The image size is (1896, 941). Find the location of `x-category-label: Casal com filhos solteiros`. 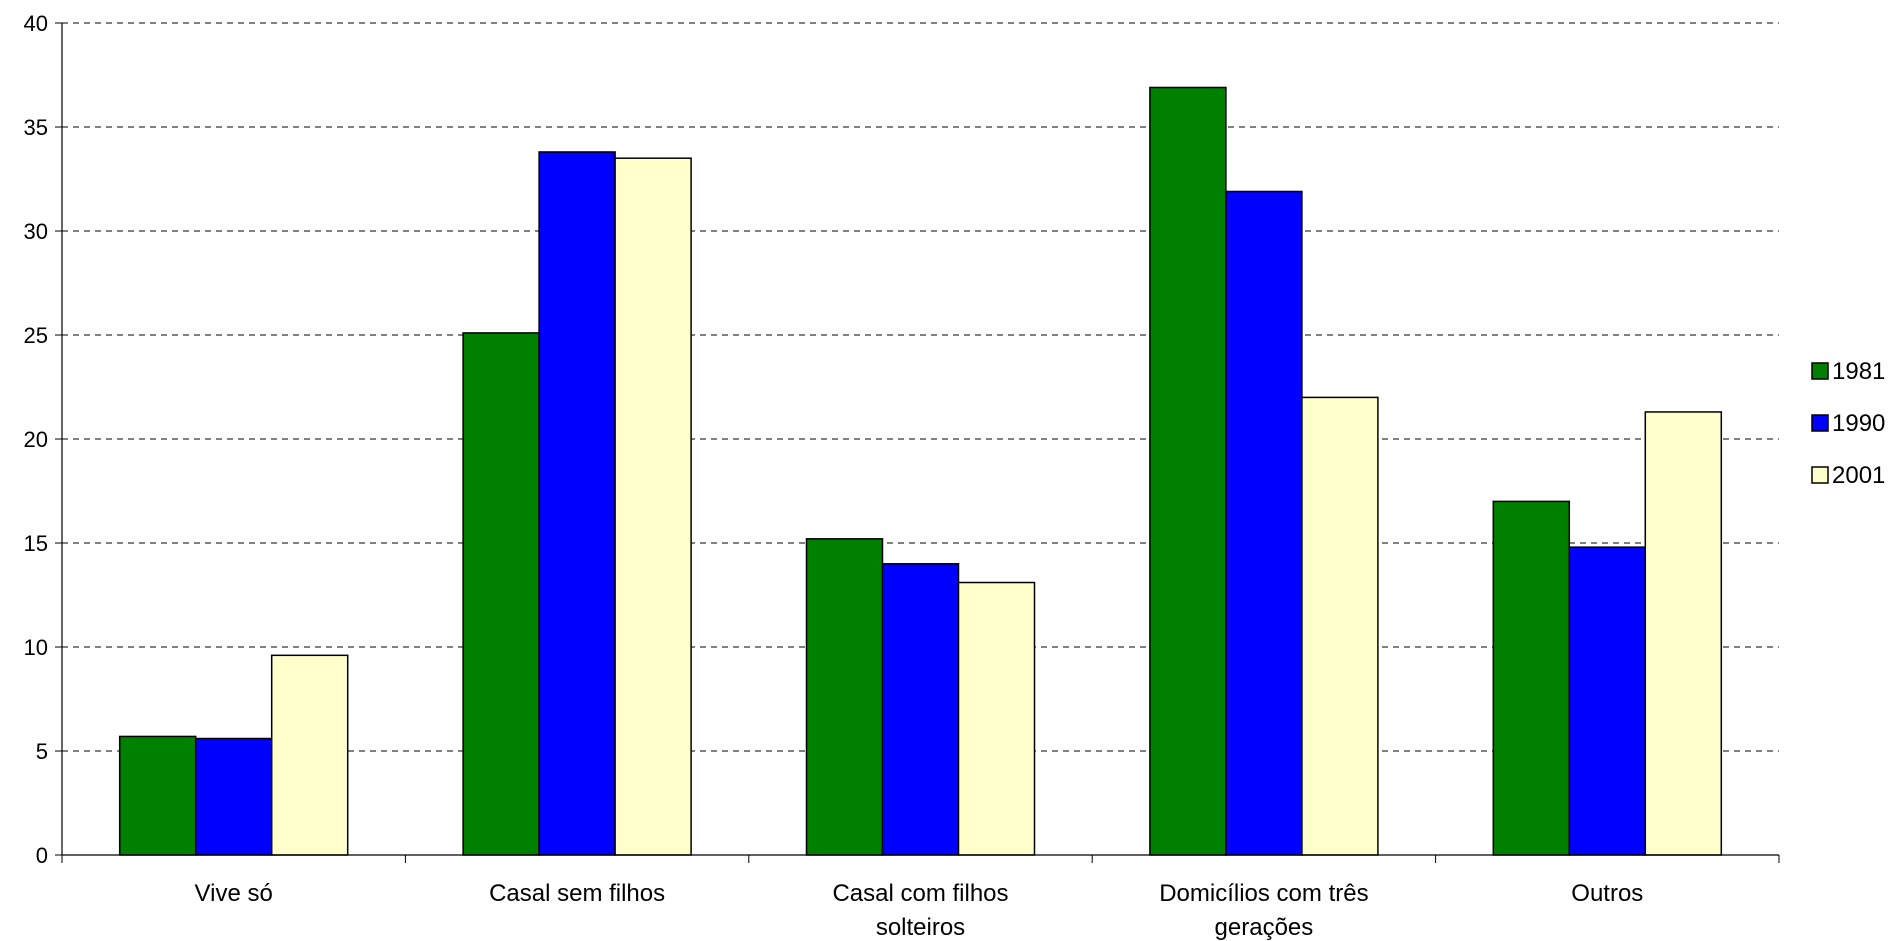

x-category-label: Casal com filhos solteiros is located at coordinates (920, 910).